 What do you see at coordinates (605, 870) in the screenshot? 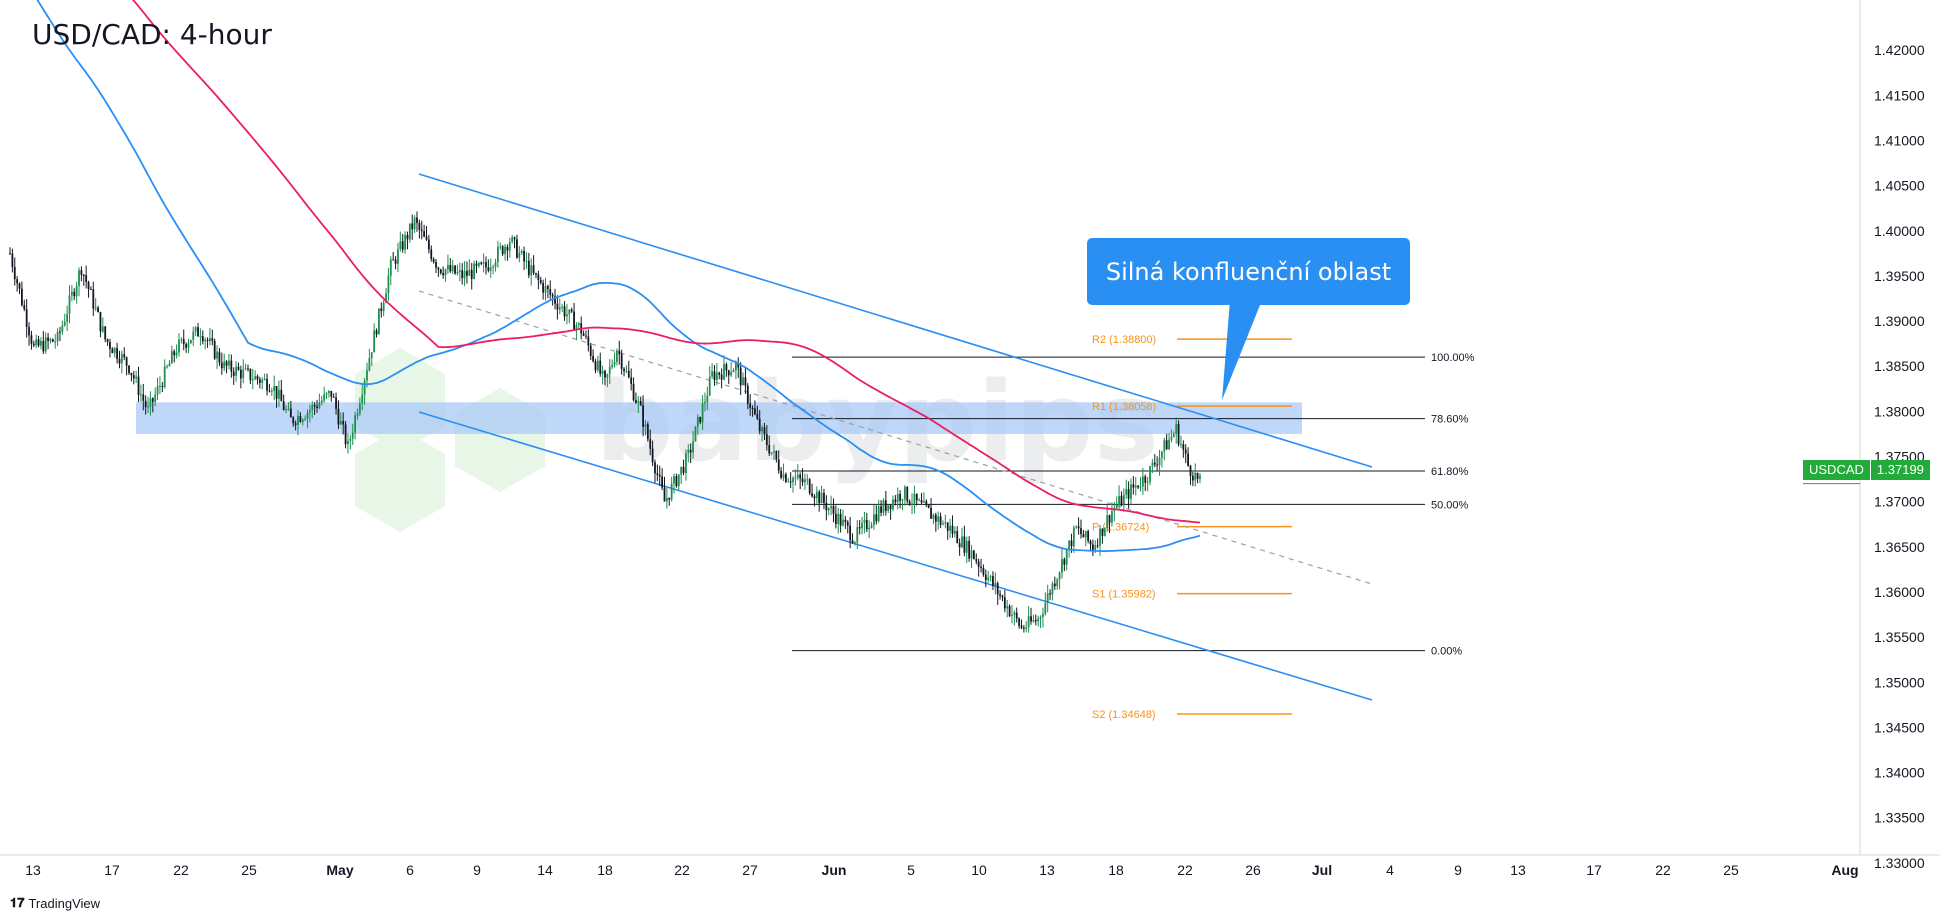
I see `x-tick-label: 18` at bounding box center [605, 870].